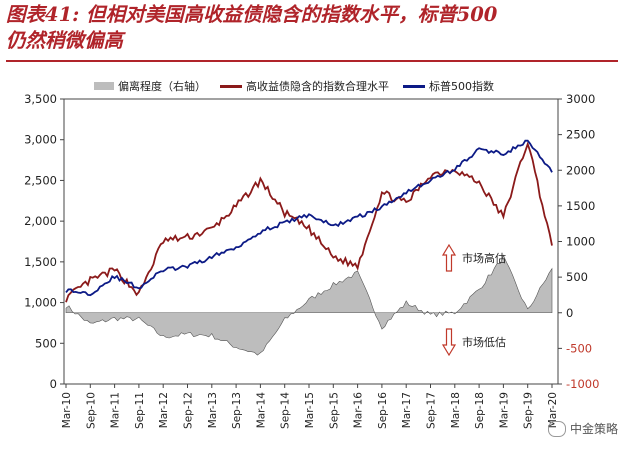  Describe the element at coordinates (582, 384) in the screenshot. I see `right-axis-tick-label: -1000` at that location.